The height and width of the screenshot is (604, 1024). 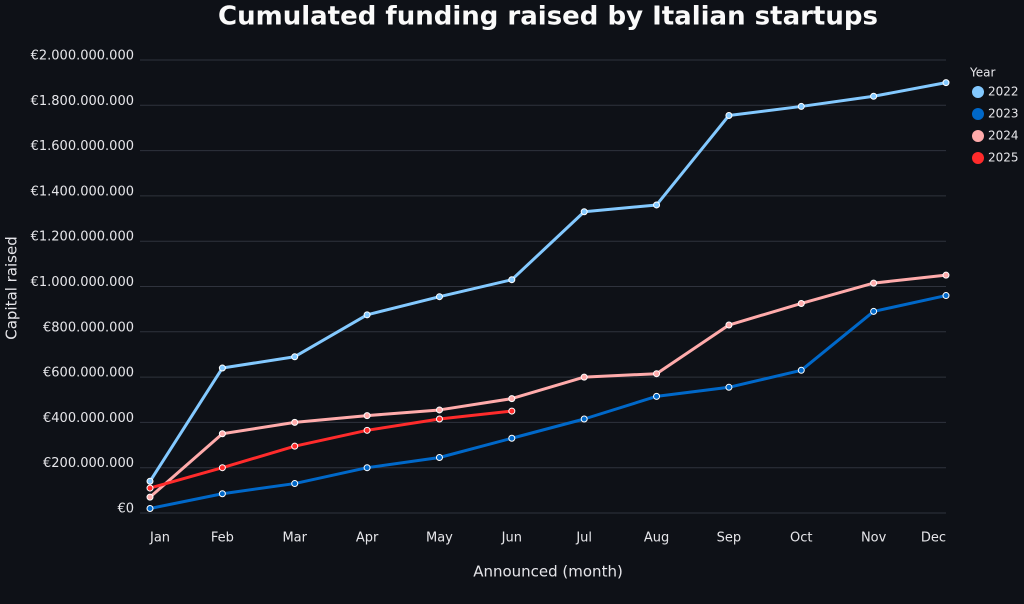 What do you see at coordinates (125, 509) in the screenshot?
I see `y-tick-label: €0` at bounding box center [125, 509].